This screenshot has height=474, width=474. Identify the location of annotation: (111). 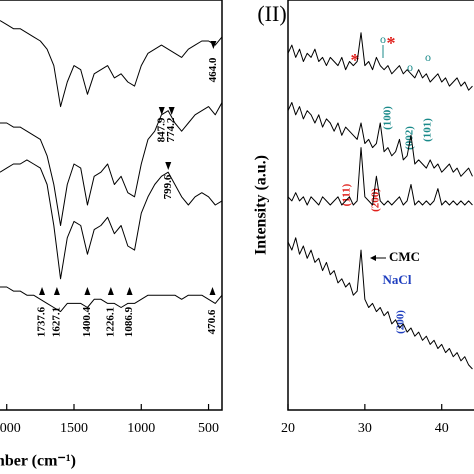
(347, 194).